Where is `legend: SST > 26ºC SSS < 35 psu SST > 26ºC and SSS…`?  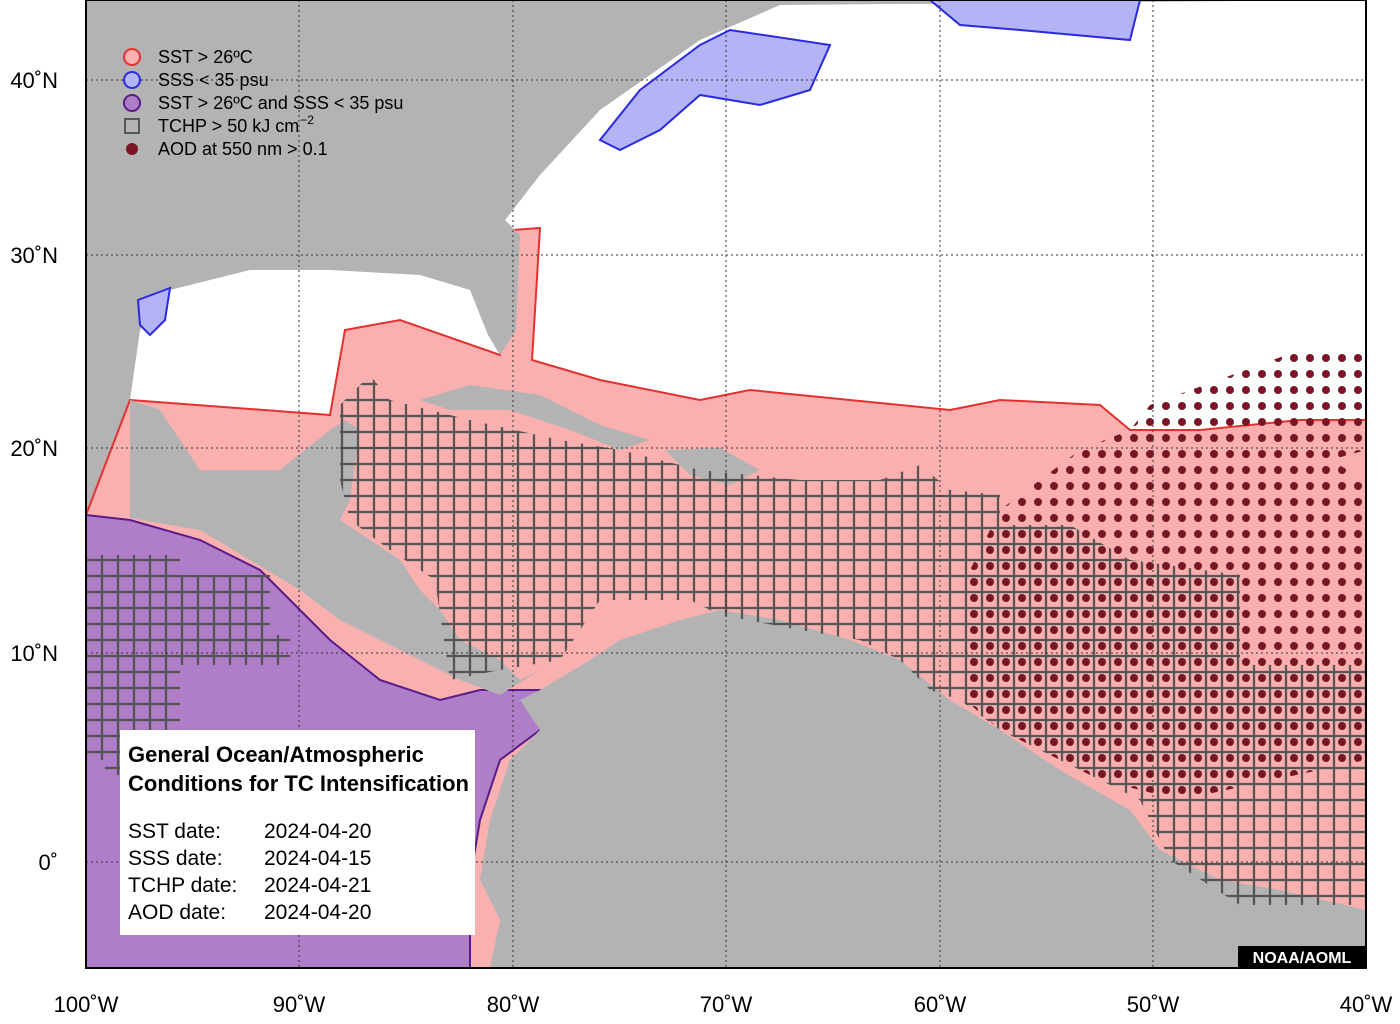 legend: SST > 26ºC SSS < 35 psu SST > 26ºC and SSS… is located at coordinates (263, 103).